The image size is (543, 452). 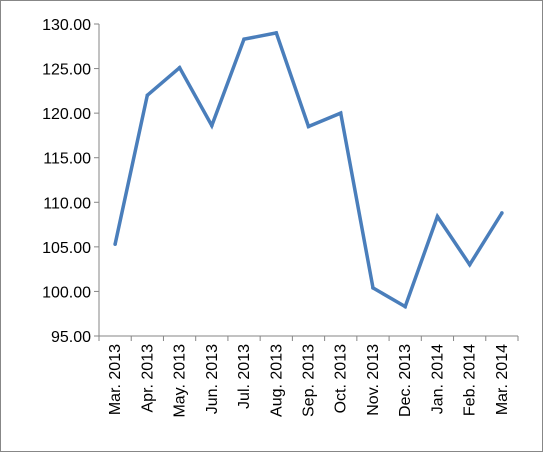 What do you see at coordinates (147, 378) in the screenshot?
I see `x-tick-label: Apr. 2013` at bounding box center [147, 378].